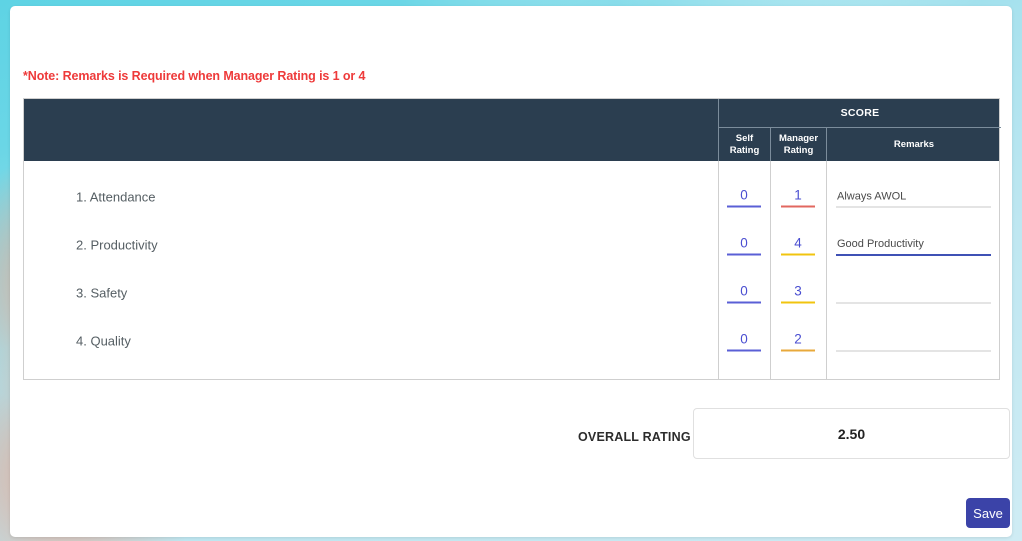  I want to click on table-row: 2. Productivity 0 4, so click(511, 245).